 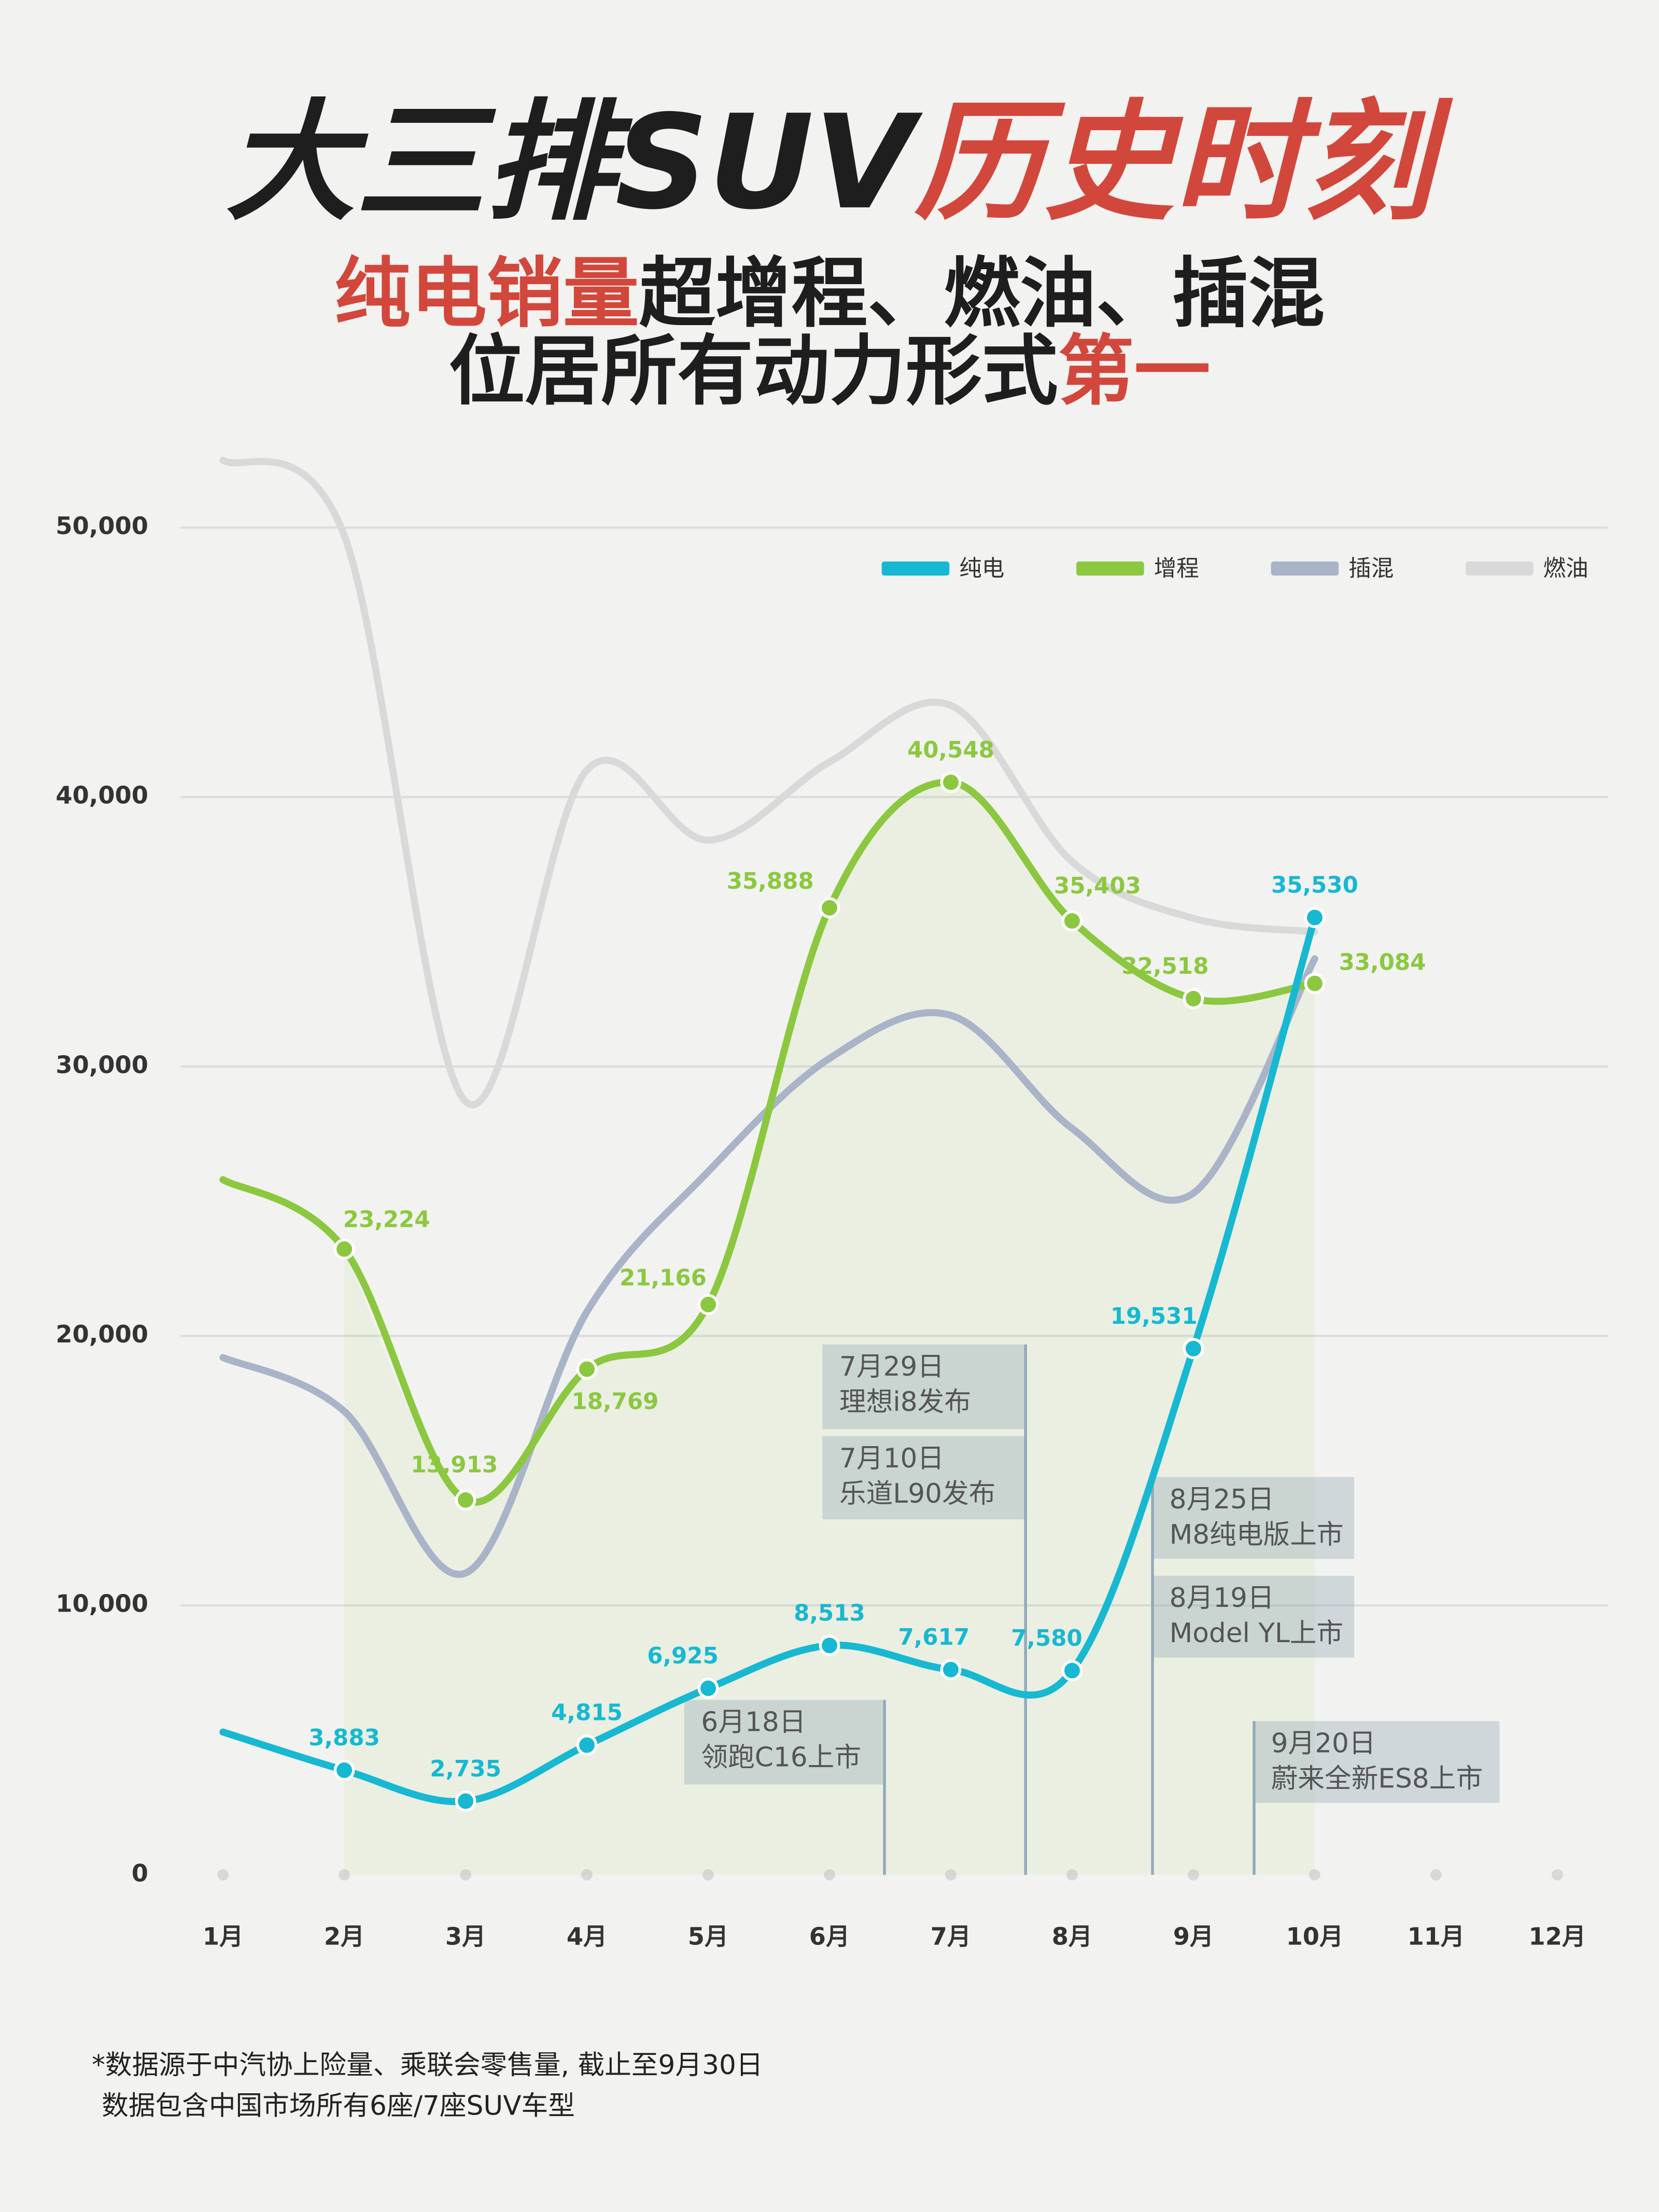 I want to click on y-tick-label: 50,000, so click(x=101, y=526).